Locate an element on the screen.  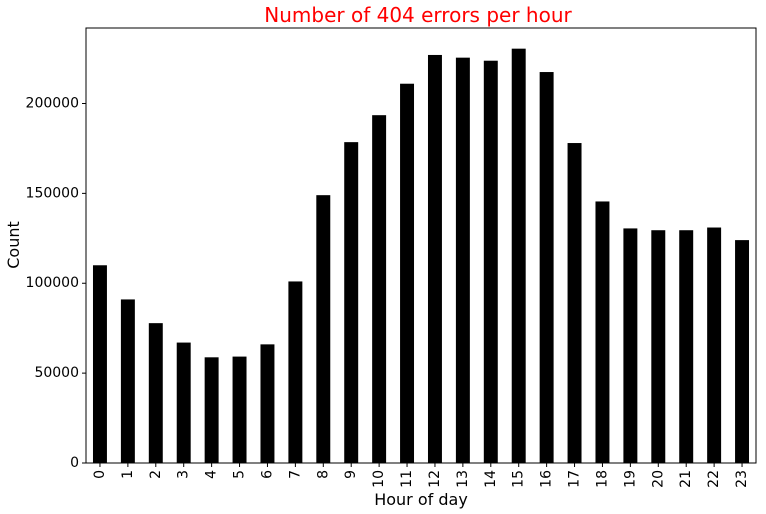
x-tick-label-10: 10 is located at coordinates (379, 479).